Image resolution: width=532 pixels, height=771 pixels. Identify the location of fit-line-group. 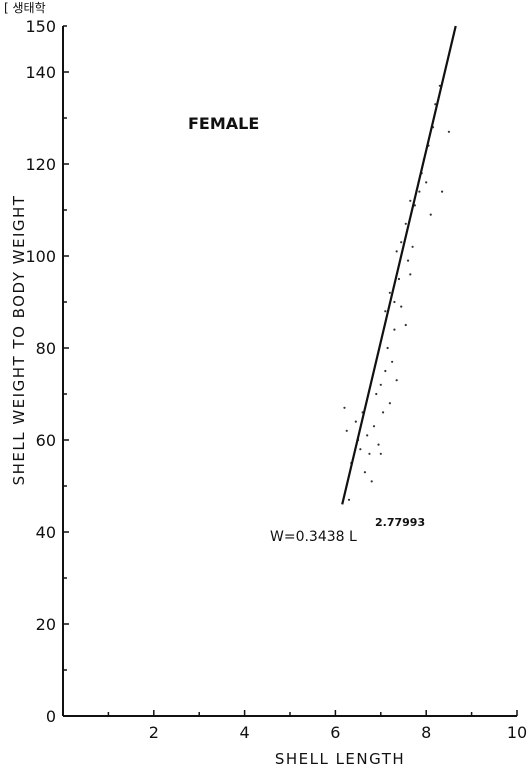
(399, 265).